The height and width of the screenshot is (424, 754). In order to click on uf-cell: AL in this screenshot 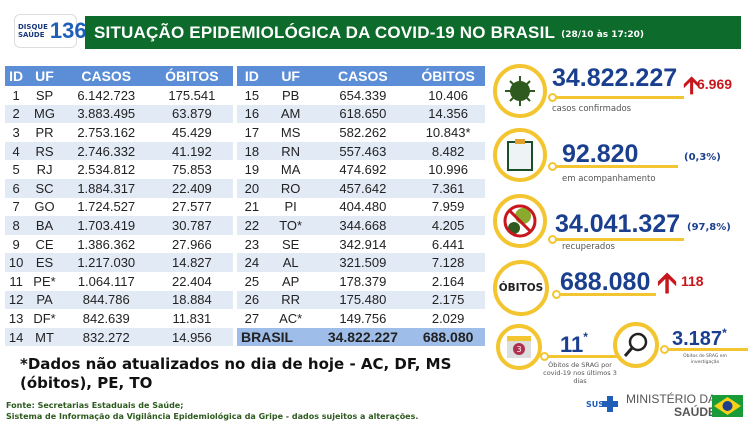, I will do `click(290, 262)`.